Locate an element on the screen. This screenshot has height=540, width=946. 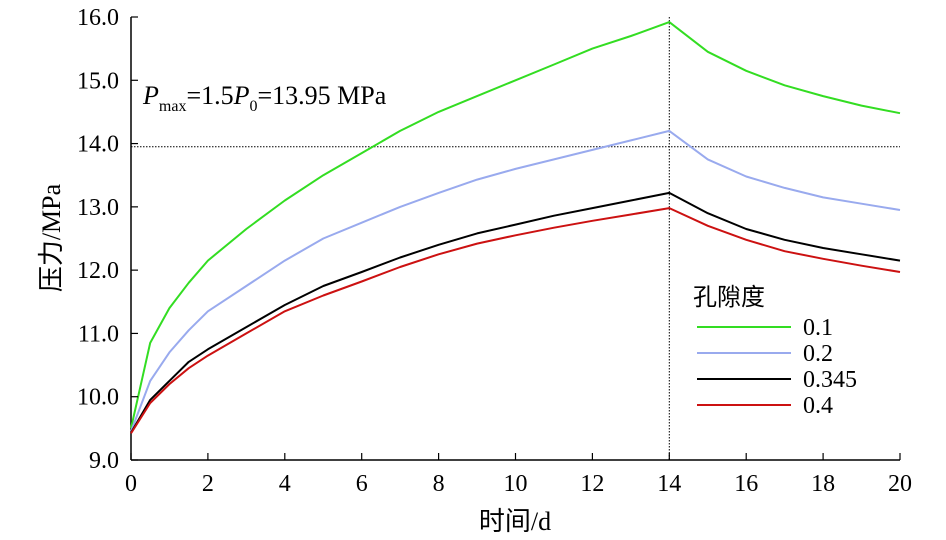
x-tick-label: 12 is located at coordinates (592, 484).